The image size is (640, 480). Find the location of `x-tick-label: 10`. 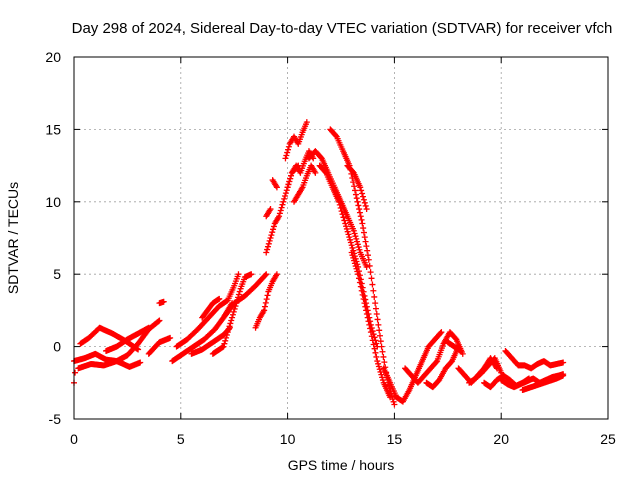

x-tick-label: 10 is located at coordinates (288, 439).